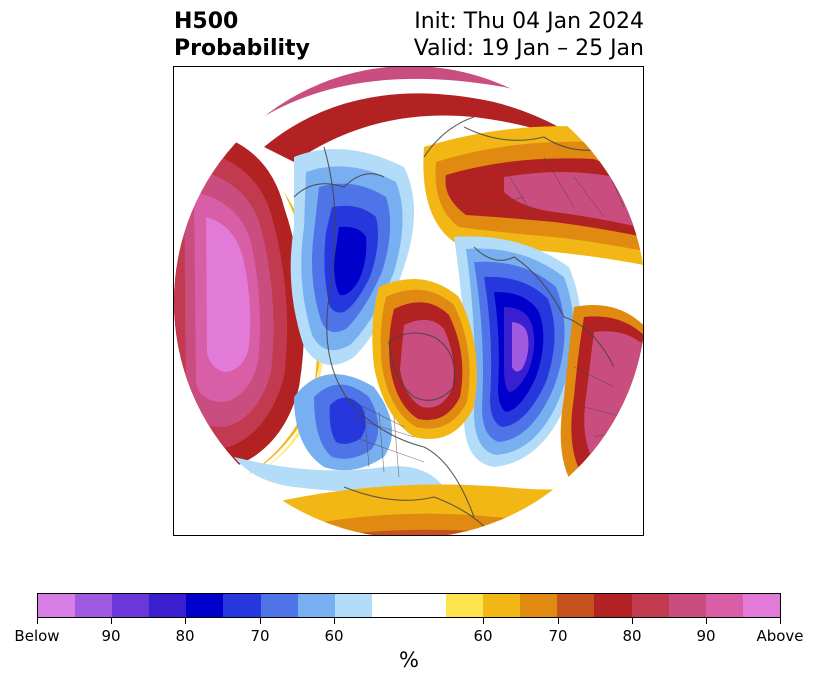 The image size is (819, 686). What do you see at coordinates (533, 196) in the screenshot?
I see `above-anomaly-eurasia` at bounding box center [533, 196].